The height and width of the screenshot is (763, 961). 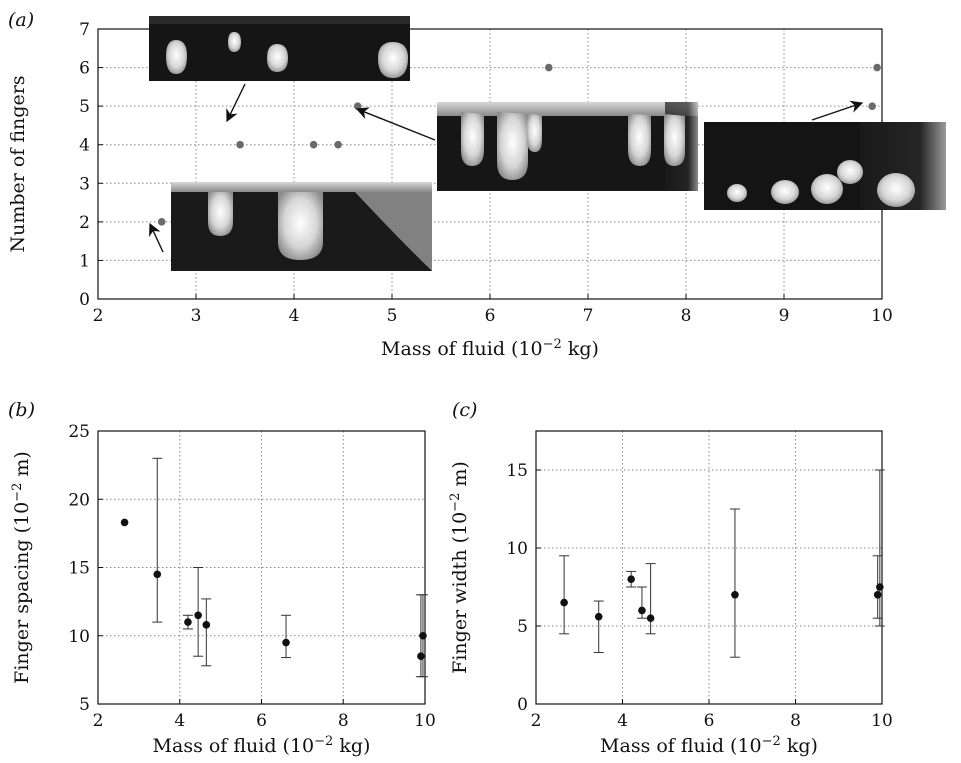 What do you see at coordinates (156, 237) in the screenshot?
I see `arrow-to-2-fingers` at bounding box center [156, 237].